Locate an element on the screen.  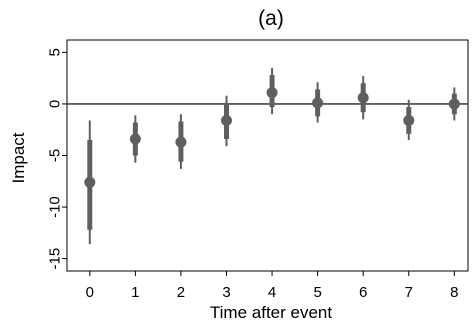
y-tick-label: 5 is located at coordinates (54, 52).